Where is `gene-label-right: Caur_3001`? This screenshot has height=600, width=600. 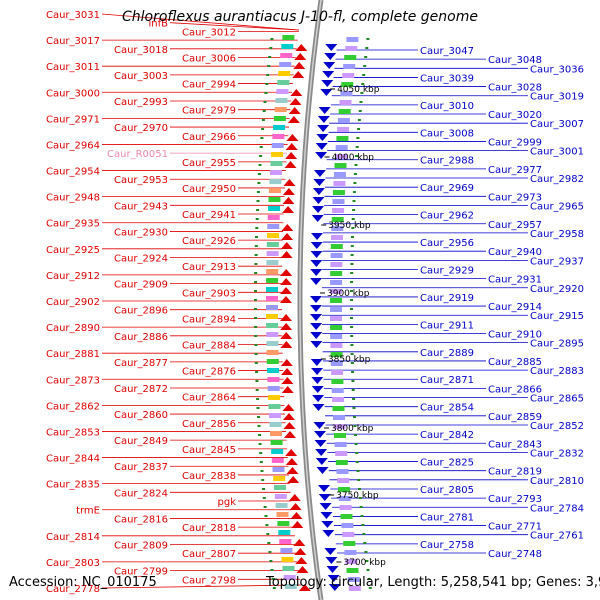 gene-label-right: Caur_3001 is located at coordinates (557, 152).